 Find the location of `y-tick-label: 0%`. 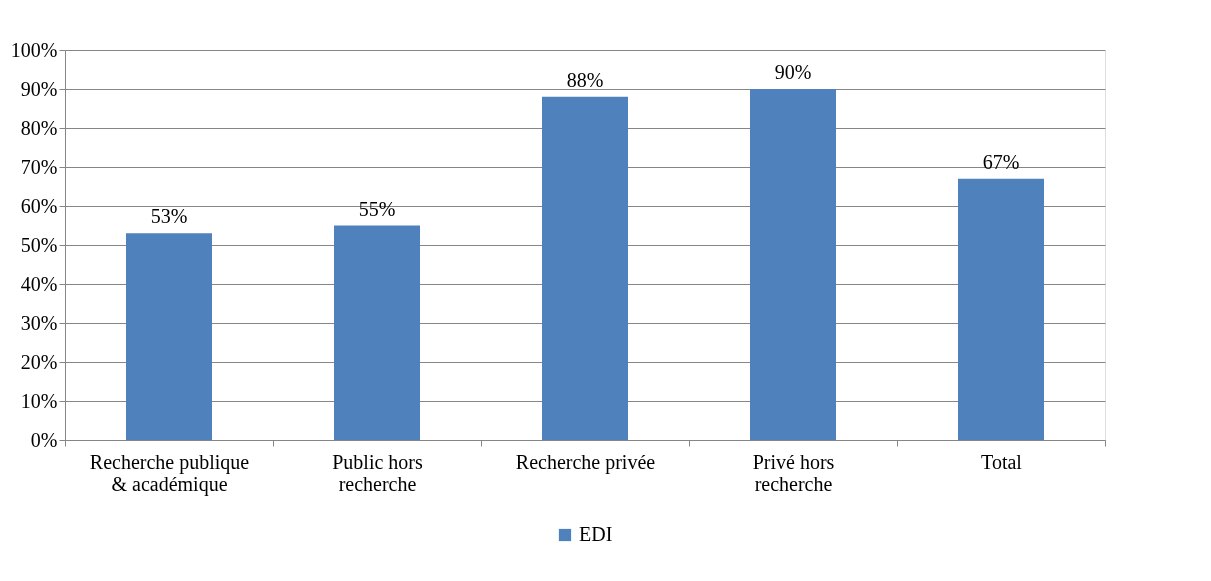

y-tick-label: 0% is located at coordinates (44, 439).